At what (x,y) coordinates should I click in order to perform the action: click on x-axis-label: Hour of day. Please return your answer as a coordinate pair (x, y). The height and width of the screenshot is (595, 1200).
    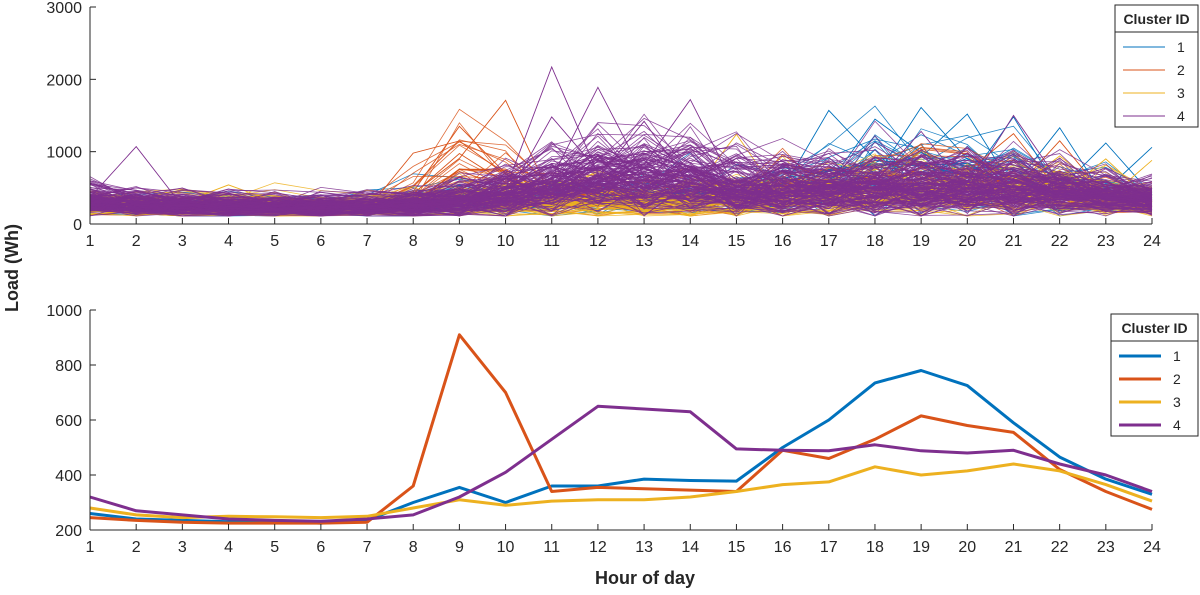
    Looking at the image, I should click on (645, 578).